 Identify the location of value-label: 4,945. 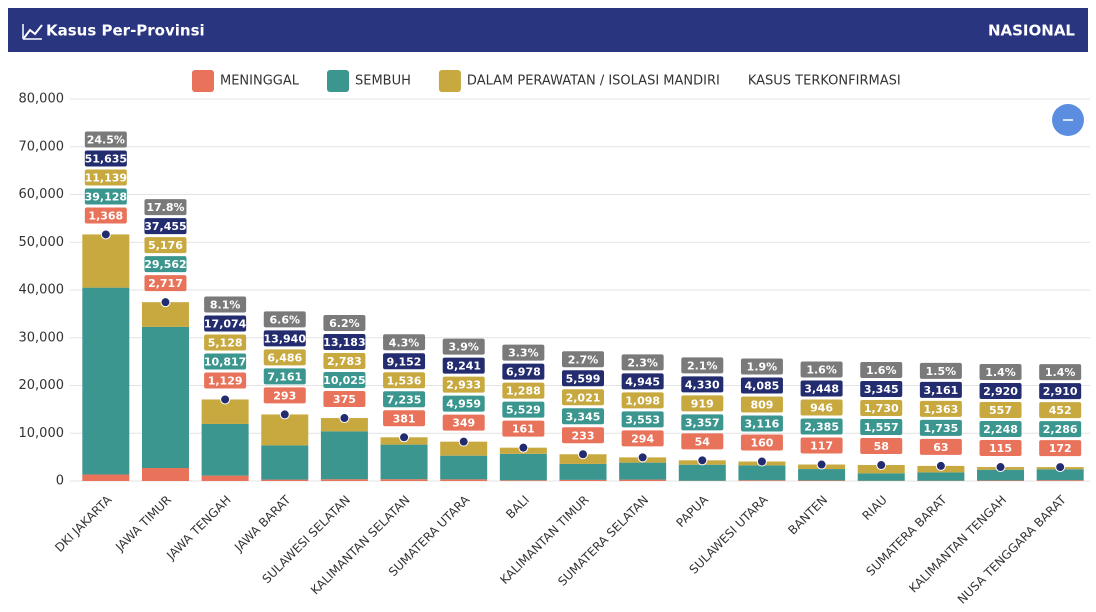
(642, 381).